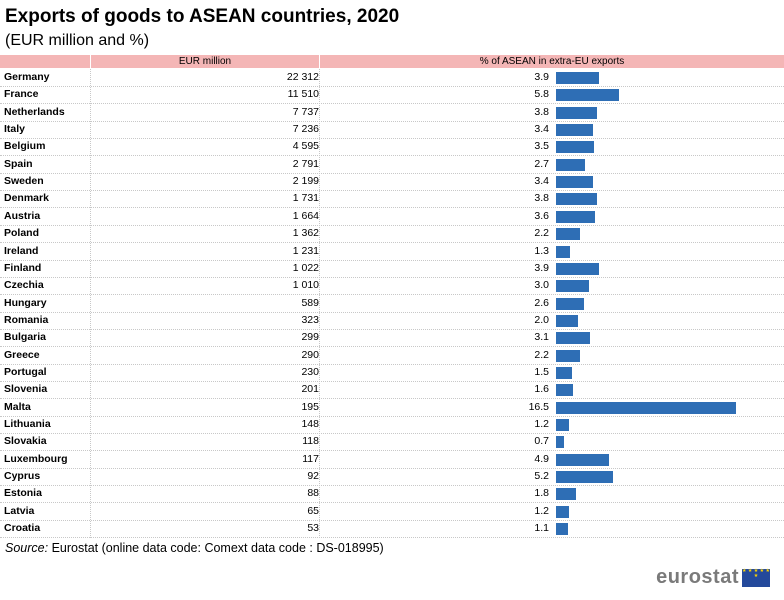  I want to click on row-country-label: France, so click(21, 94).